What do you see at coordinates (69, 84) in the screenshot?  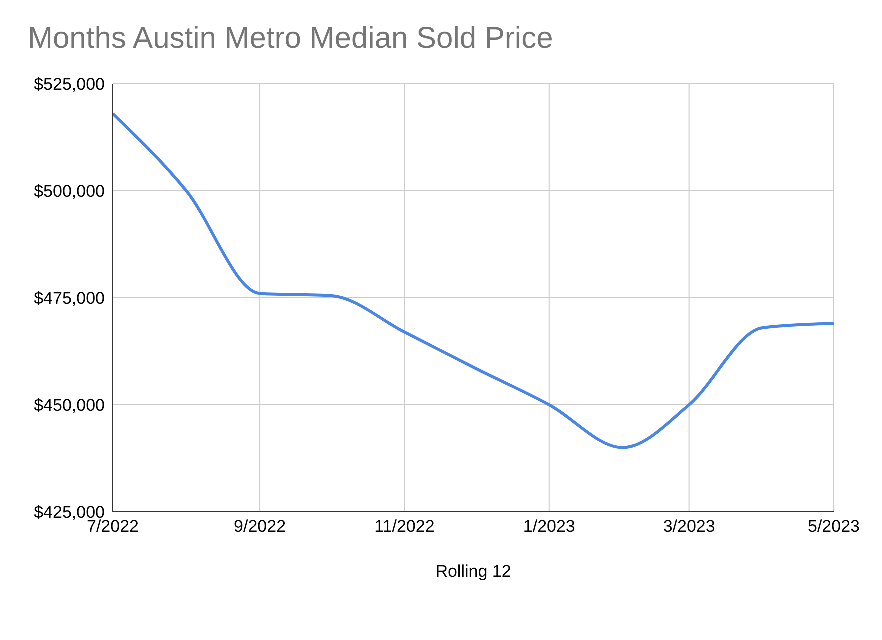 I see `y-tick-label: $525,000` at bounding box center [69, 84].